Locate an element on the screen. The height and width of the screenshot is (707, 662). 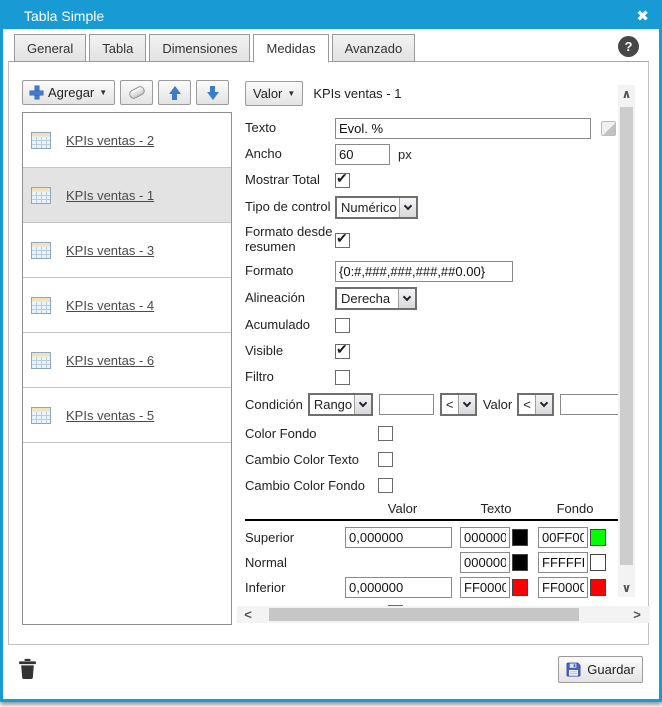
personalizar-encabezado-checkbox is located at coordinates (395, 605).